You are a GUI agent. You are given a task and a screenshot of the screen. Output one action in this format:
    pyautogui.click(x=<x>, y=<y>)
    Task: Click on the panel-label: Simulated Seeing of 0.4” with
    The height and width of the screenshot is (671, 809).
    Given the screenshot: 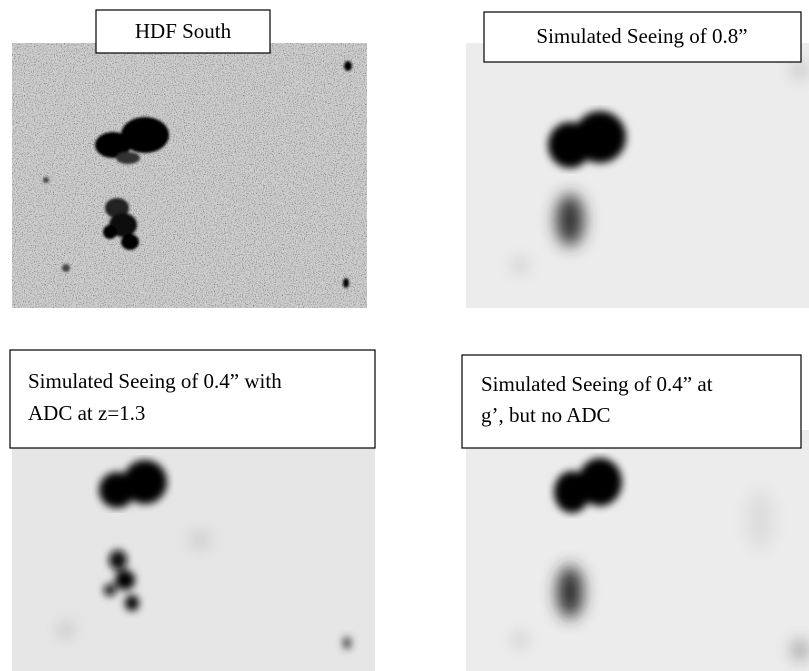 What is the action you would take?
    pyautogui.click(x=155, y=381)
    